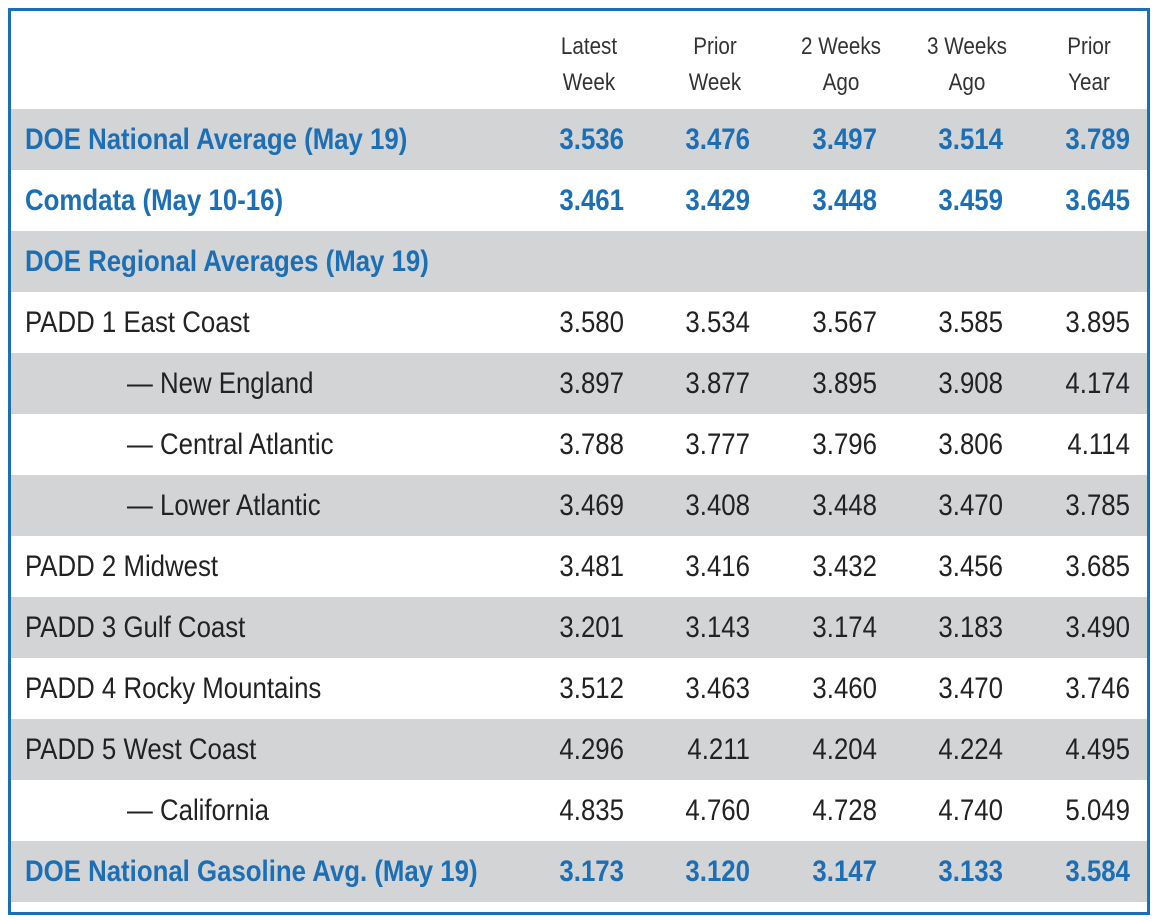  I want to click on cell-2-weeks-ago: 3.432, so click(844, 566).